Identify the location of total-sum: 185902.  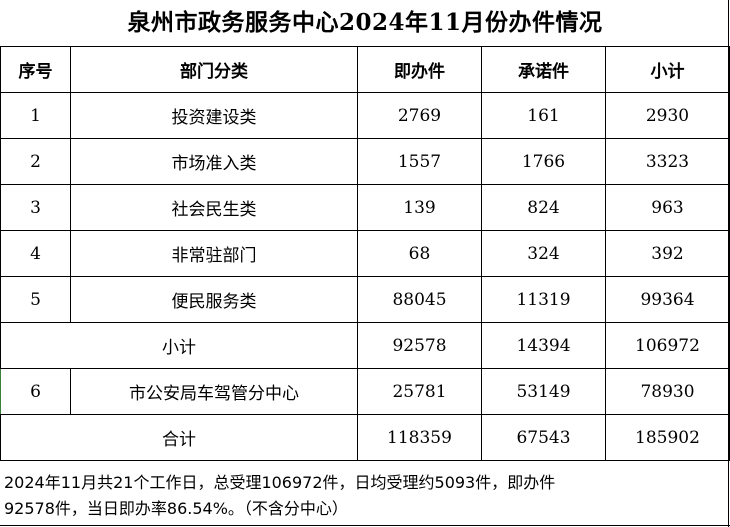
(667, 437).